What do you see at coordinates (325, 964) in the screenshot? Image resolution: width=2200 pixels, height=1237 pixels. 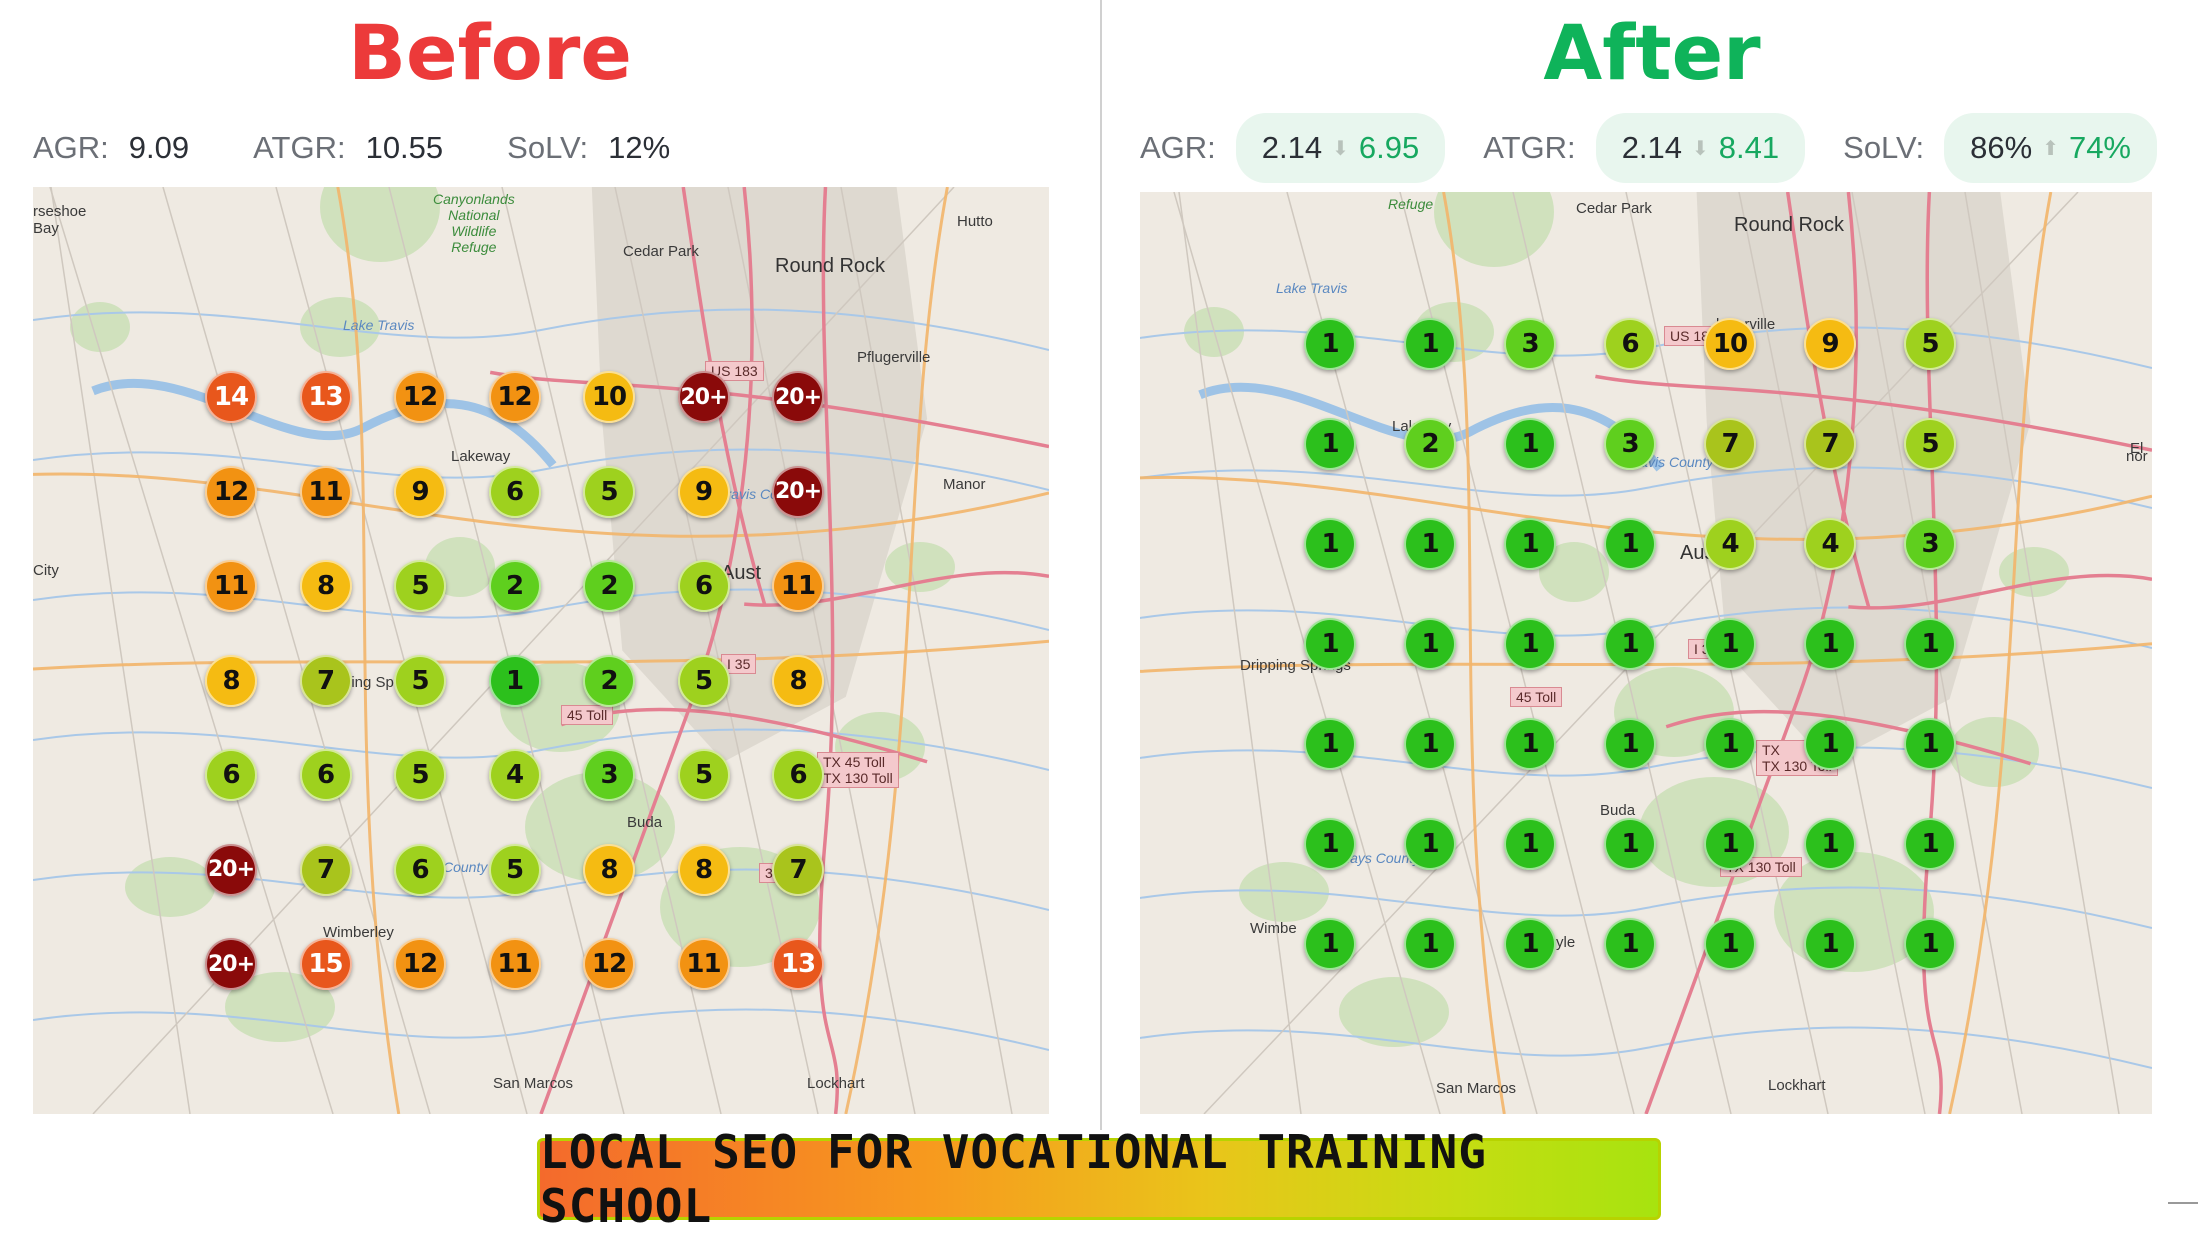 I see `rank-pin: 15` at bounding box center [325, 964].